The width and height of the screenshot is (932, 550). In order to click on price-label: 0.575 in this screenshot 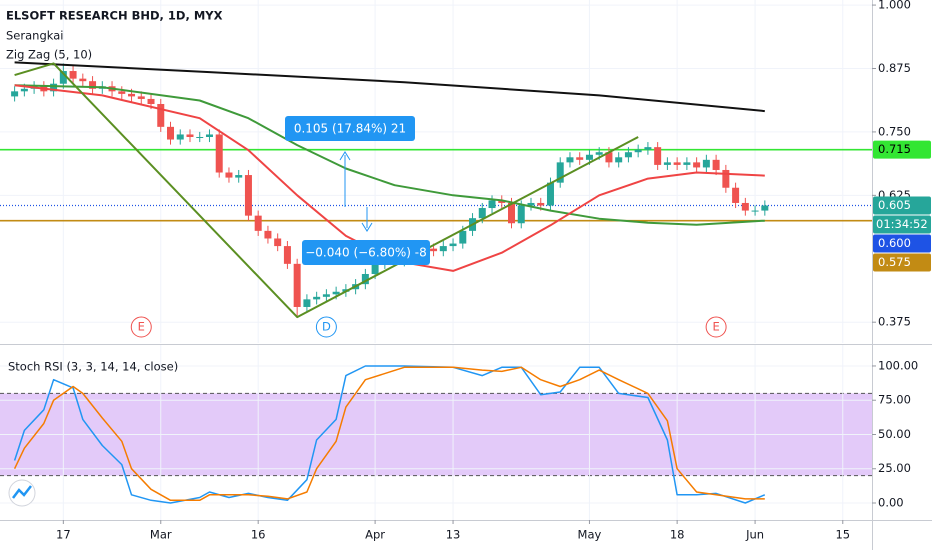, I will do `click(894, 262)`.